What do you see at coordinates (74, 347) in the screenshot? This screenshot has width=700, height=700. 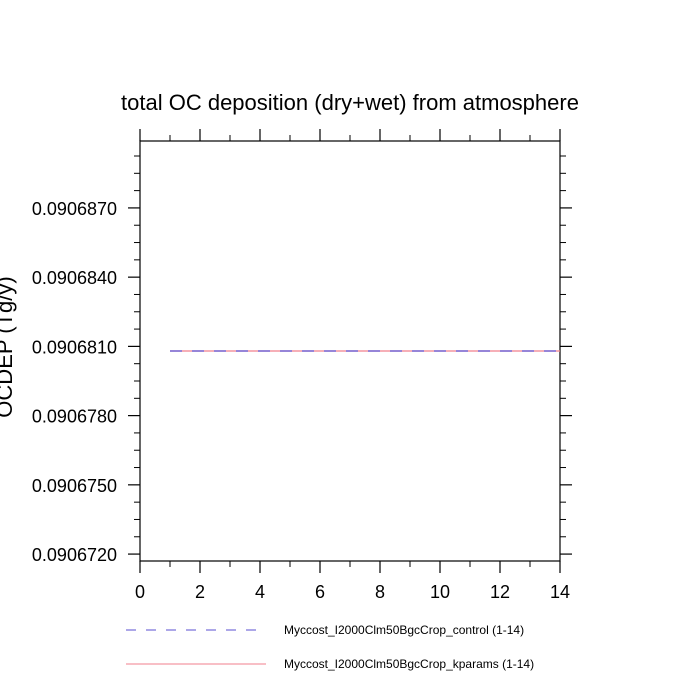 I see `y-tick-label: 0.0906810` at bounding box center [74, 347].